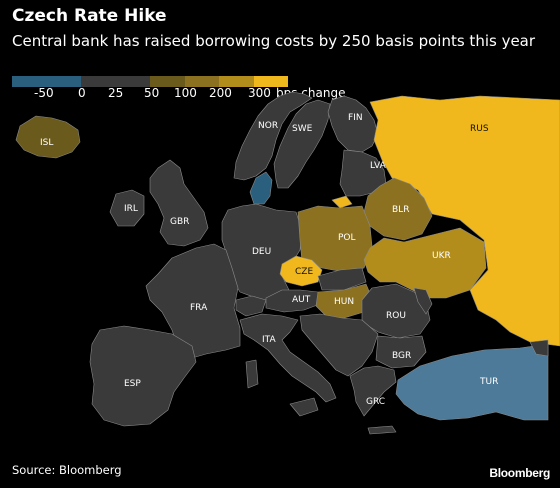 The width and height of the screenshot is (560, 488). Describe the element at coordinates (539, 348) in the screenshot. I see `country-caucasus` at that location.